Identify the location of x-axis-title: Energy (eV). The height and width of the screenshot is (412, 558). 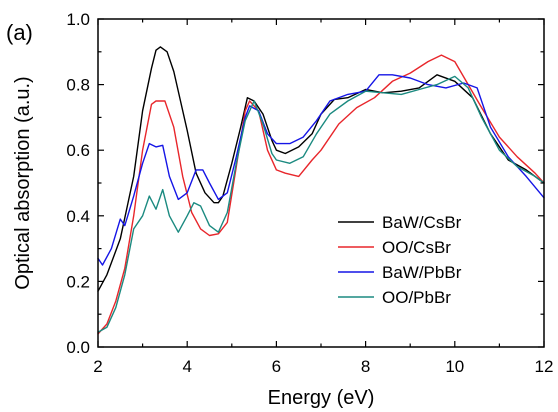
(321, 398).